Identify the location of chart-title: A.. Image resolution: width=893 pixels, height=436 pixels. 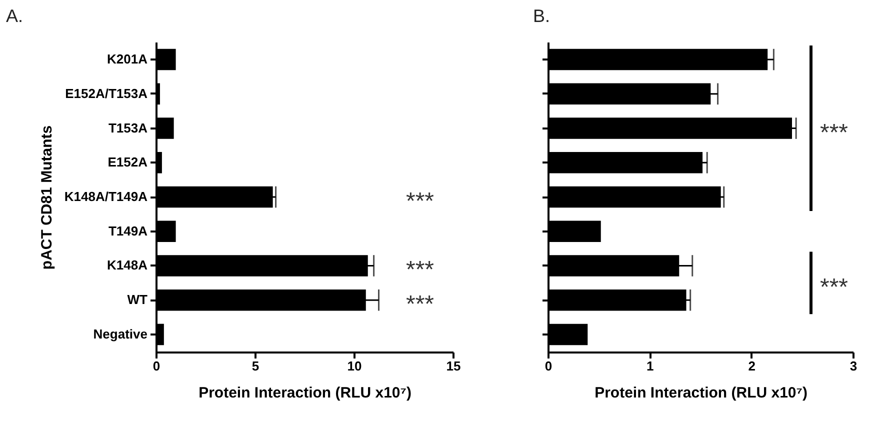
(15, 16).